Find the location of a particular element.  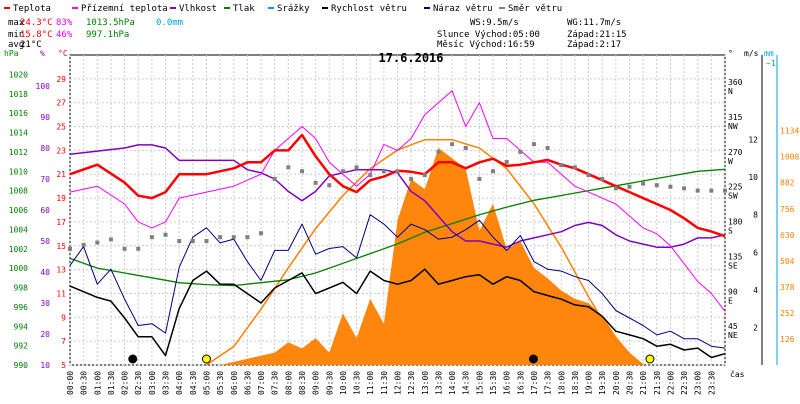

legend-label: Rychlost větru is located at coordinates (369, 9).